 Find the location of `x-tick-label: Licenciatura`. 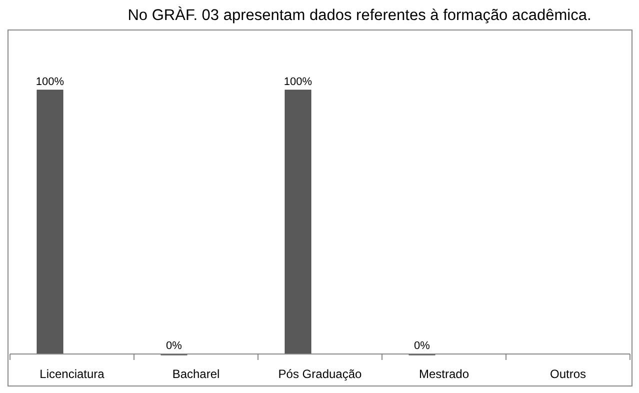

x-tick-label: Licenciatura is located at coordinates (72, 374).